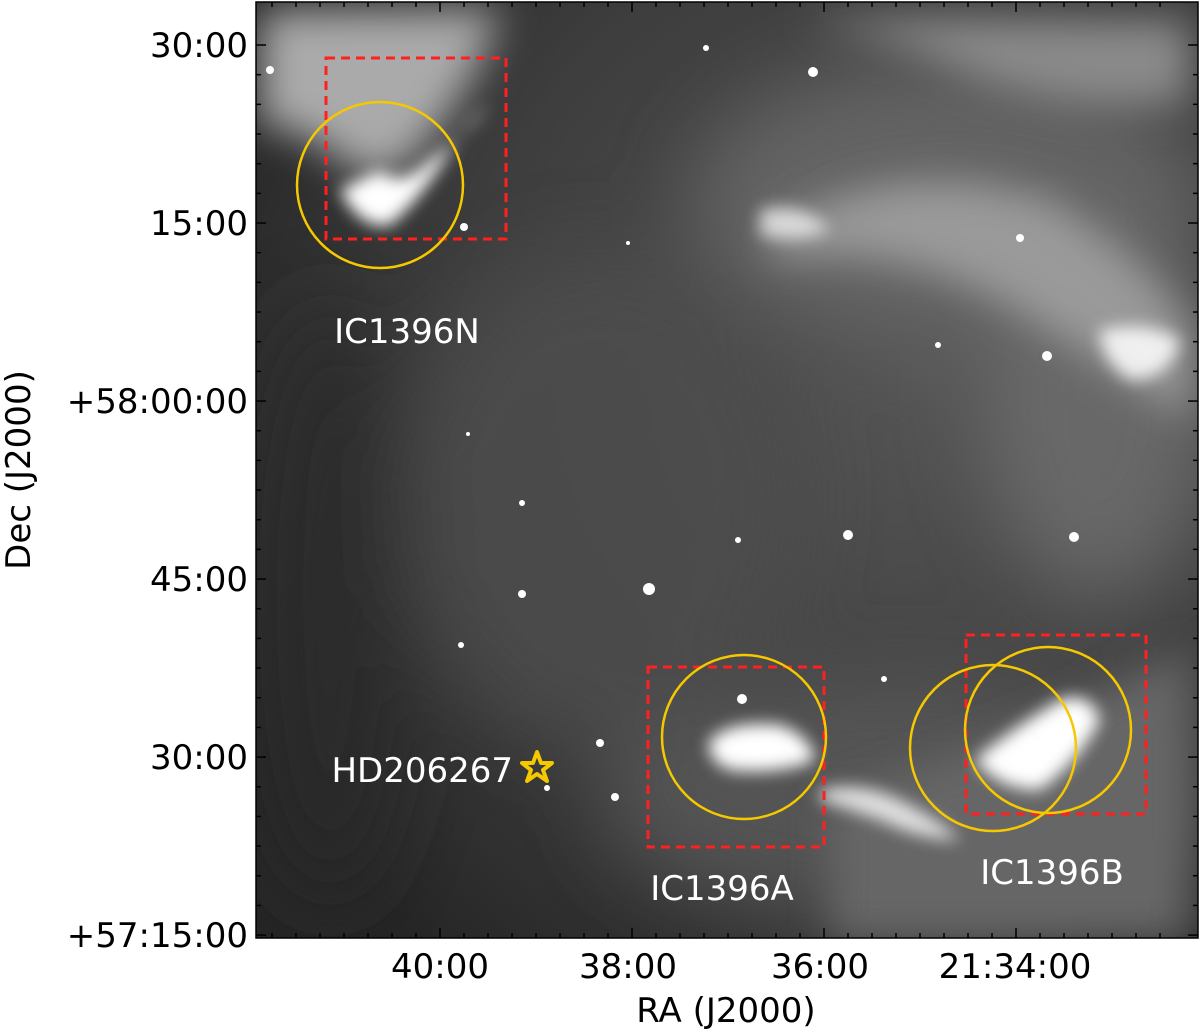 Image resolution: width=1200 pixels, height=1031 pixels. Describe the element at coordinates (157, 936) in the screenshot. I see `y-tick-label: +57:15:00` at that location.